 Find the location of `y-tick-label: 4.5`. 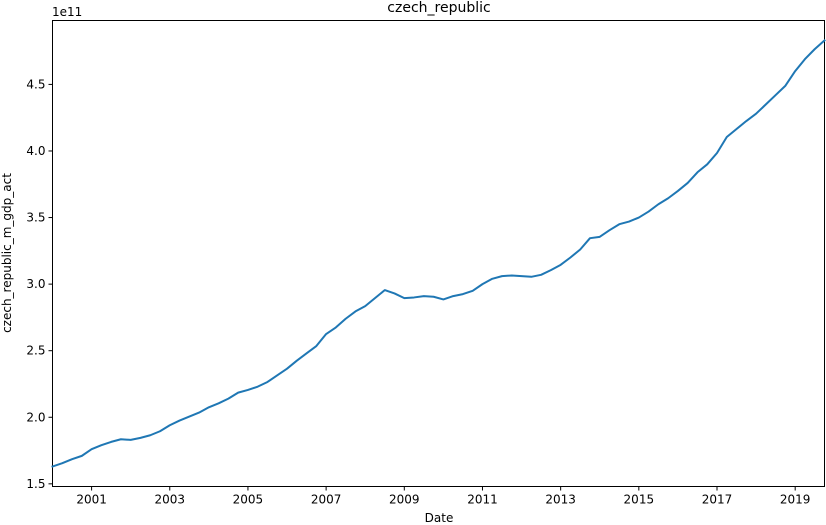

y-tick-label: 4.5 is located at coordinates (35, 84).